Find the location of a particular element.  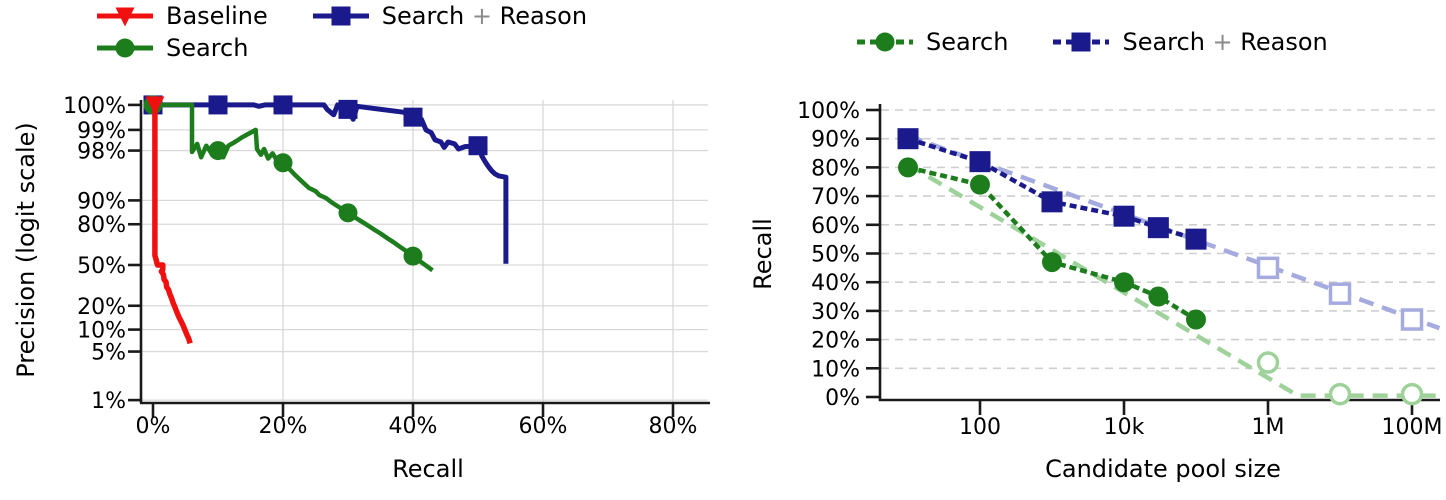

svg-text: 70% is located at coordinates (835, 197).